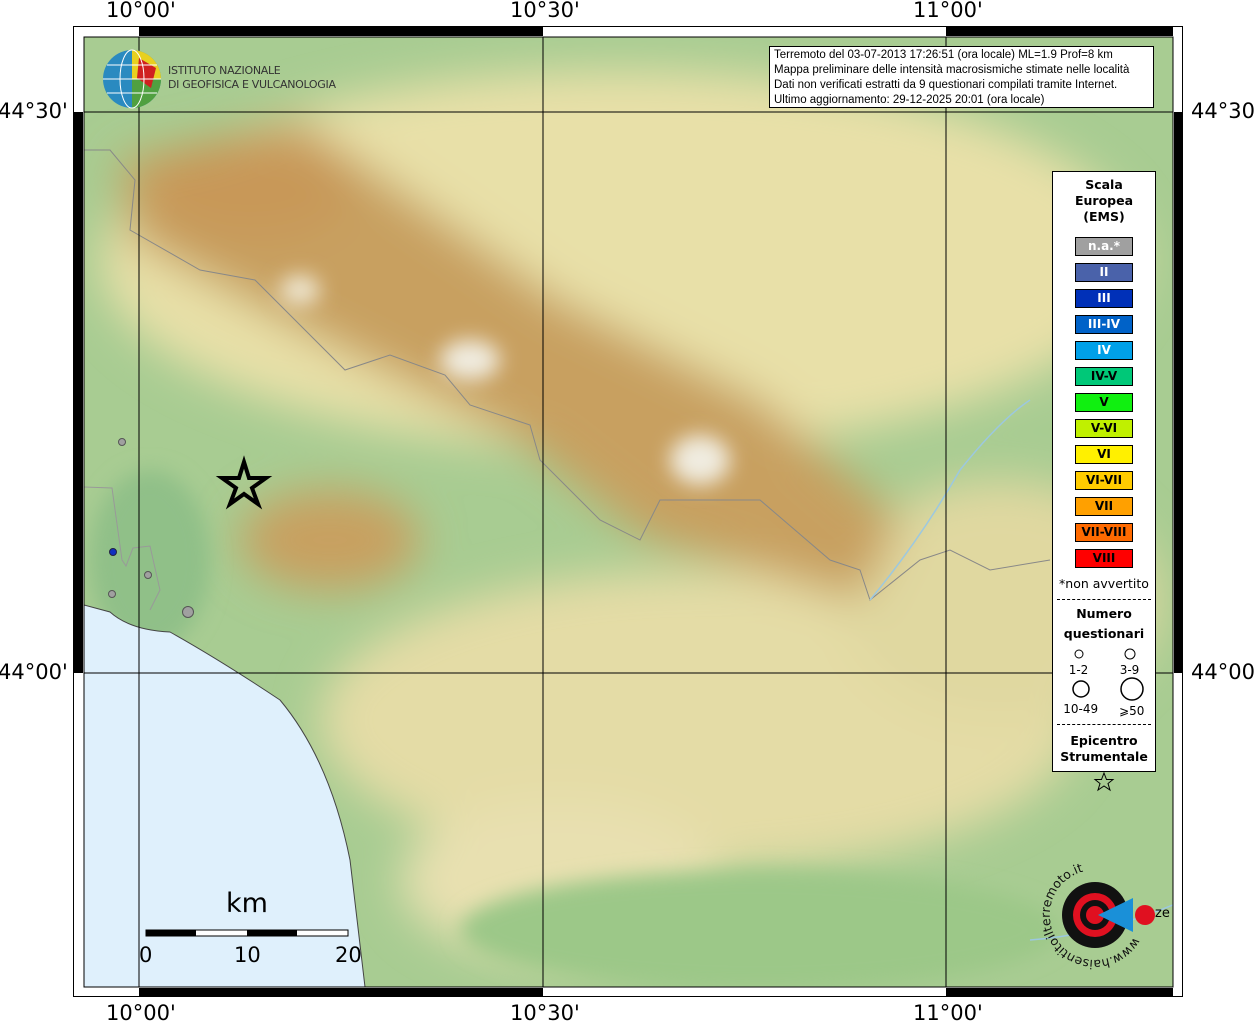 The image size is (1256, 1025). What do you see at coordinates (1080, 697) in the screenshot?
I see `count-10-49: 10-49` at bounding box center [1080, 697].